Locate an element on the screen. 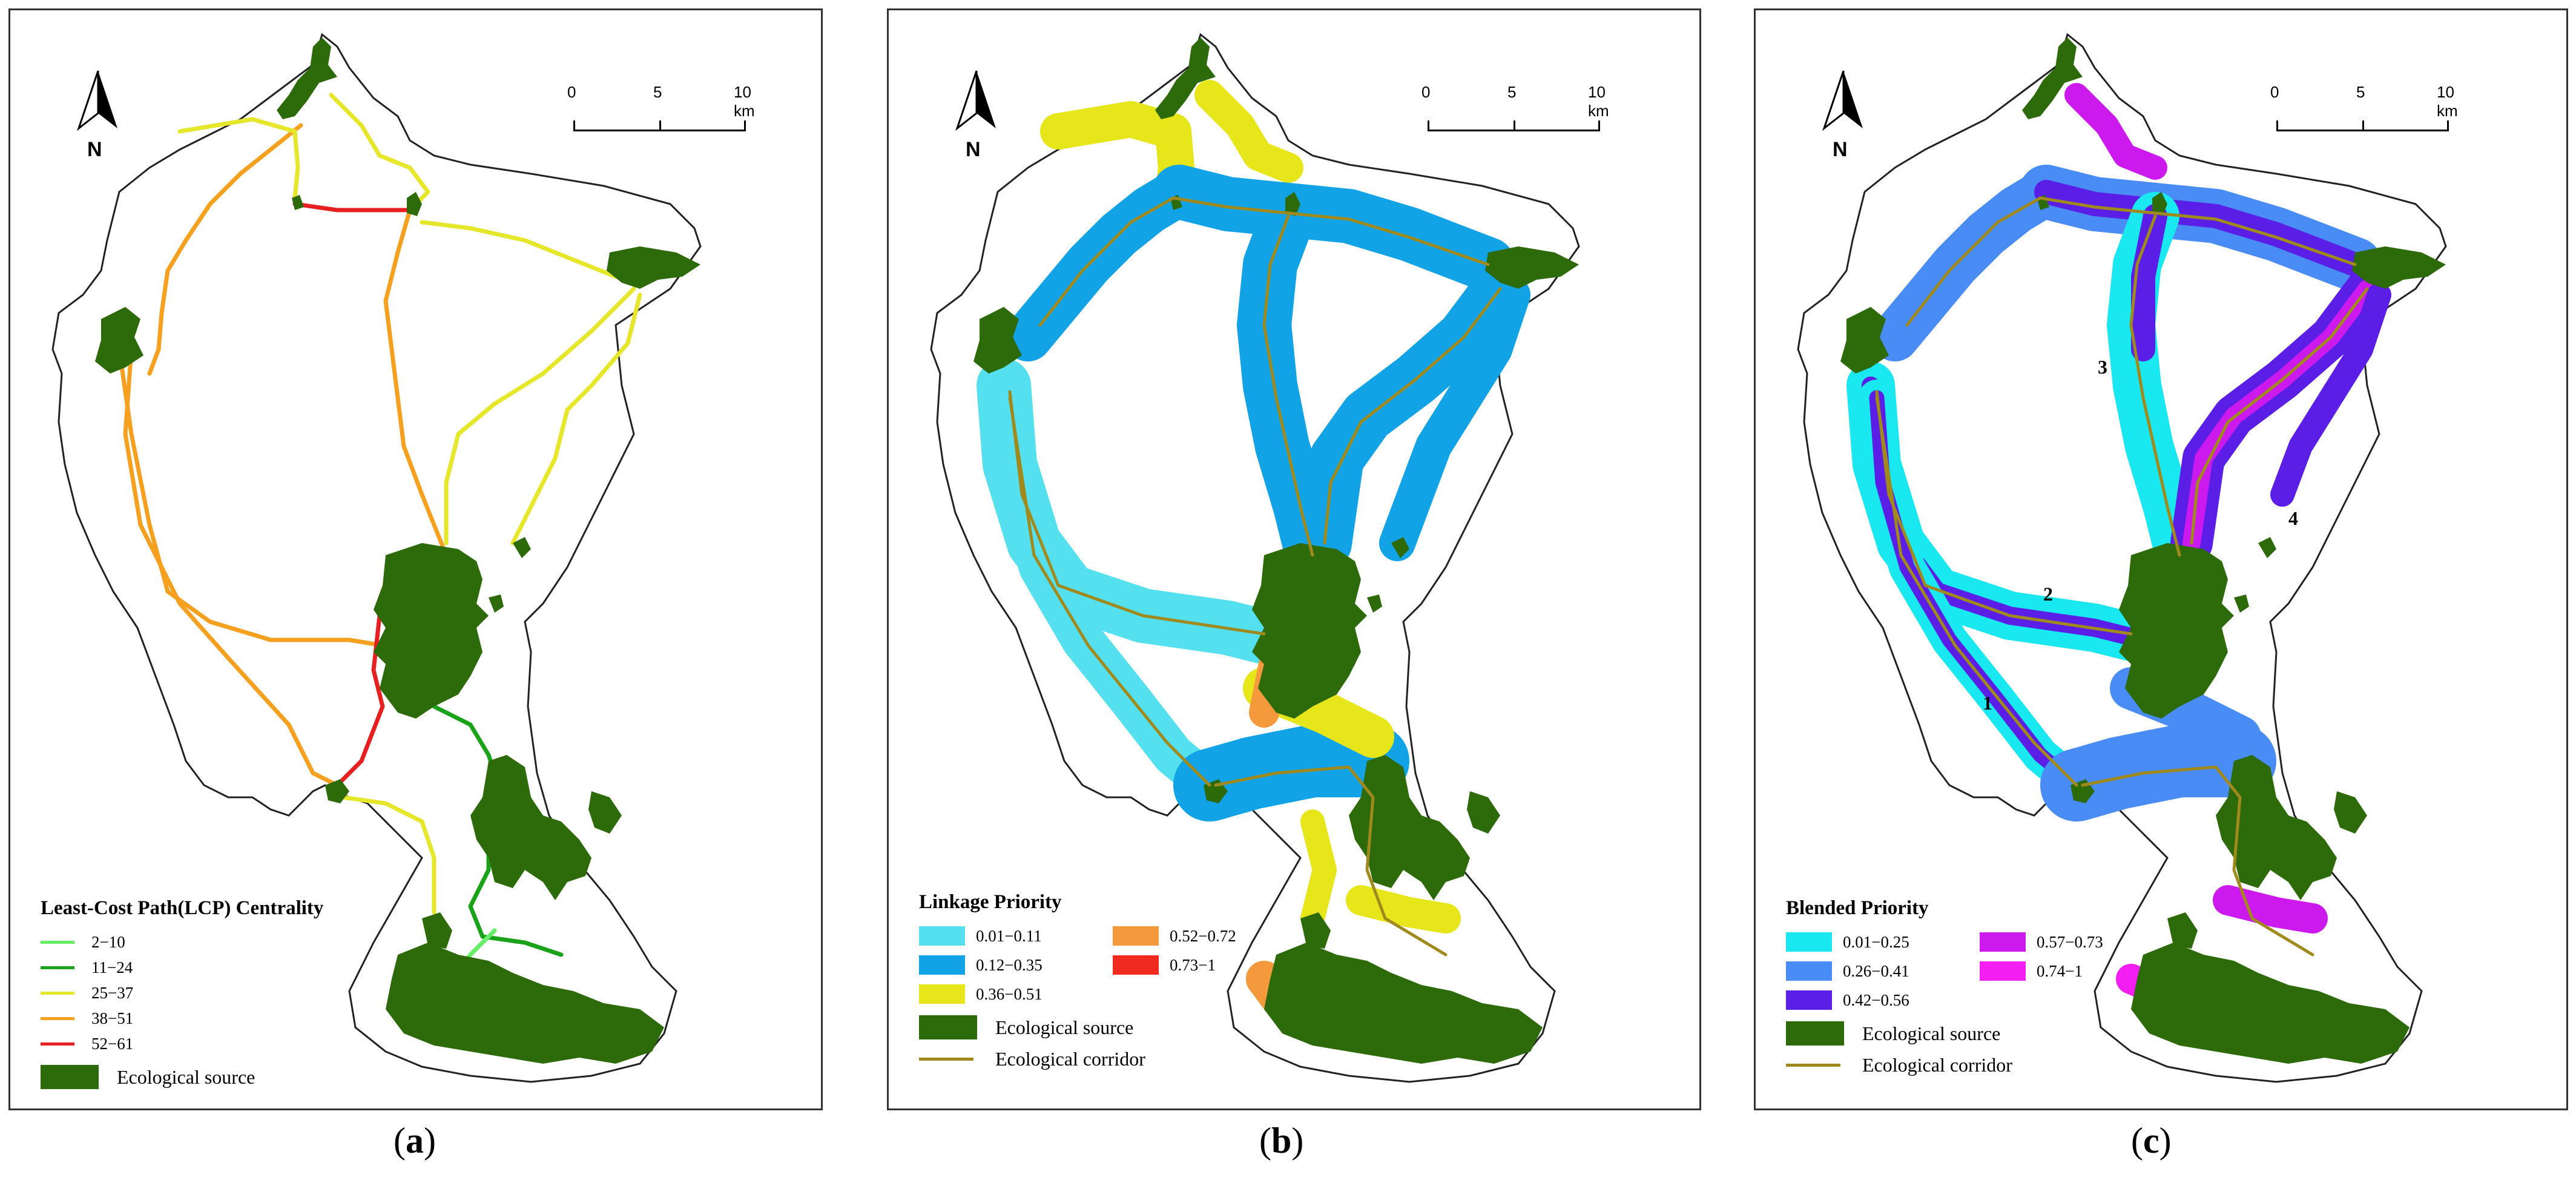  legend-label: 0.01−0.11 is located at coordinates (1009, 936).